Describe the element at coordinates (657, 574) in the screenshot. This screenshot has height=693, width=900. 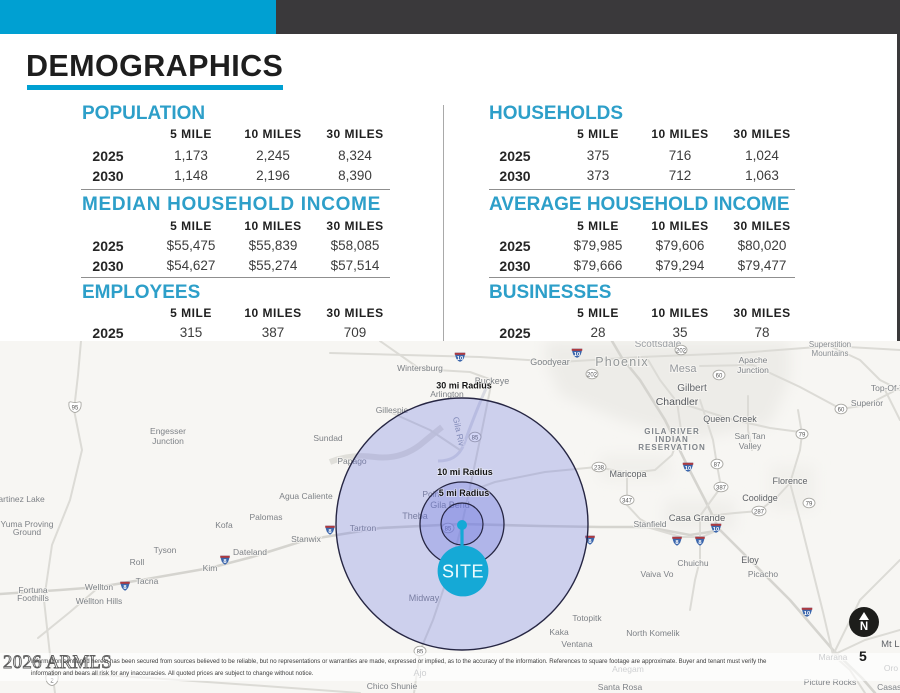
I see `svg-text: Vaiva Vo` at that location.